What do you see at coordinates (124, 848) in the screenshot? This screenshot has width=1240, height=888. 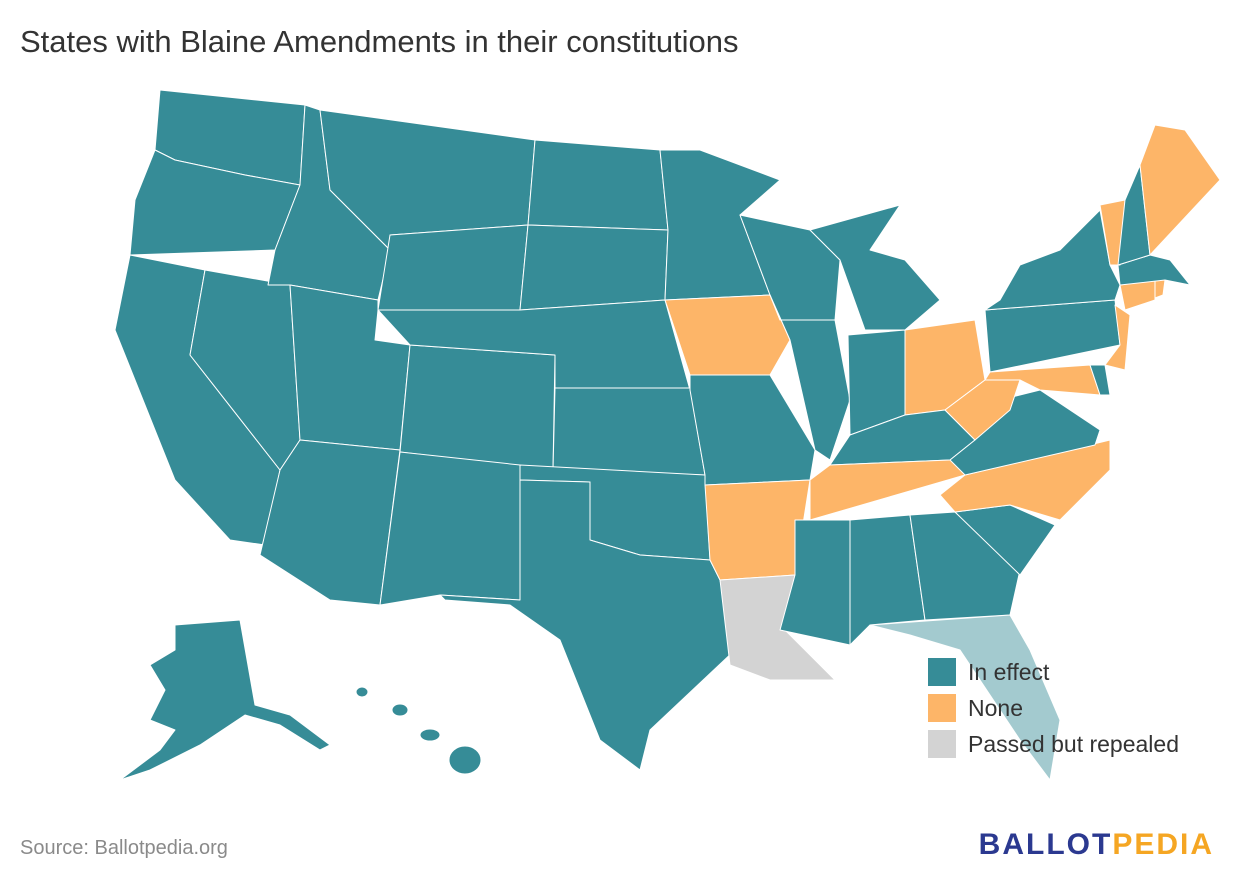 I see `source: Source: Ballotpedia.org` at bounding box center [124, 848].